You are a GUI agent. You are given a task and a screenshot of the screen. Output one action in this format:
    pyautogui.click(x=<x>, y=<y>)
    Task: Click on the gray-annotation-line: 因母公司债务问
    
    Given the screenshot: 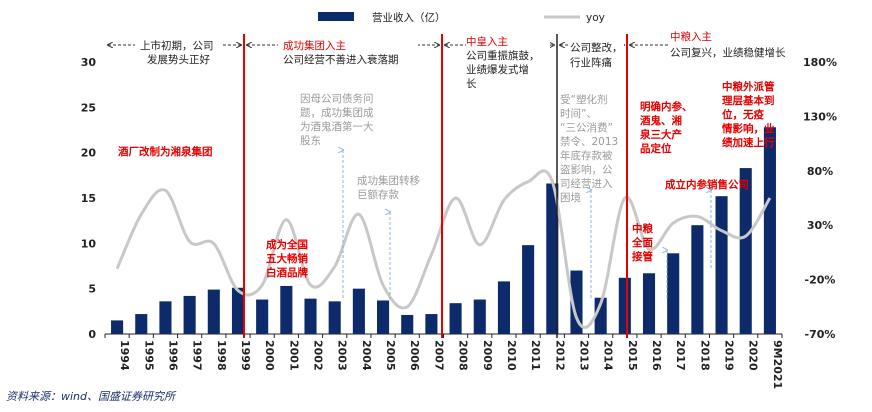 What is the action you would take?
    pyautogui.click(x=337, y=98)
    